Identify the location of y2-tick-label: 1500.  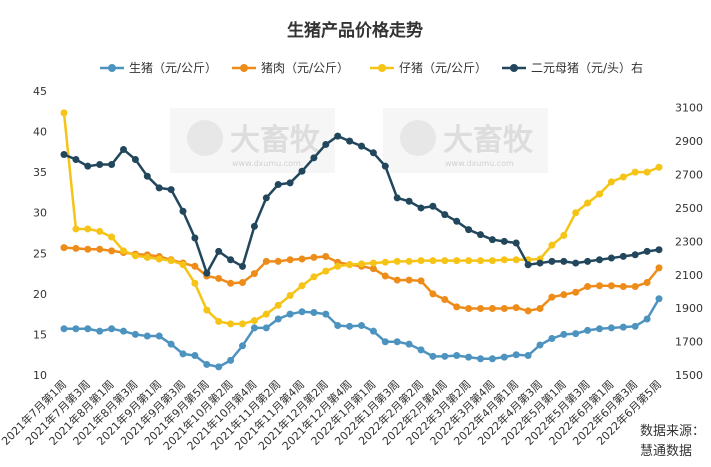
(689, 375).